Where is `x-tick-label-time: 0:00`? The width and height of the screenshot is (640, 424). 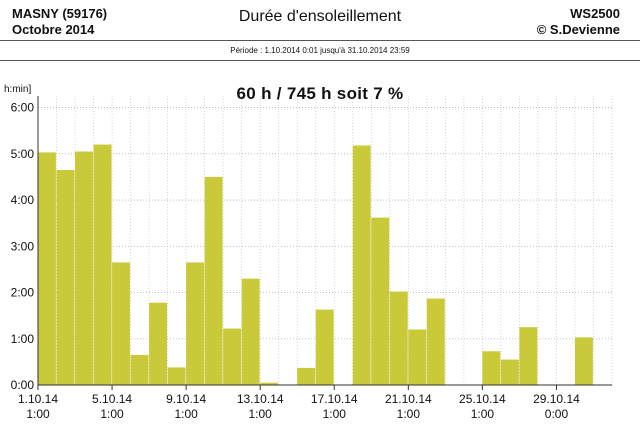
x-tick-label-time: 0:00 is located at coordinates (557, 414).